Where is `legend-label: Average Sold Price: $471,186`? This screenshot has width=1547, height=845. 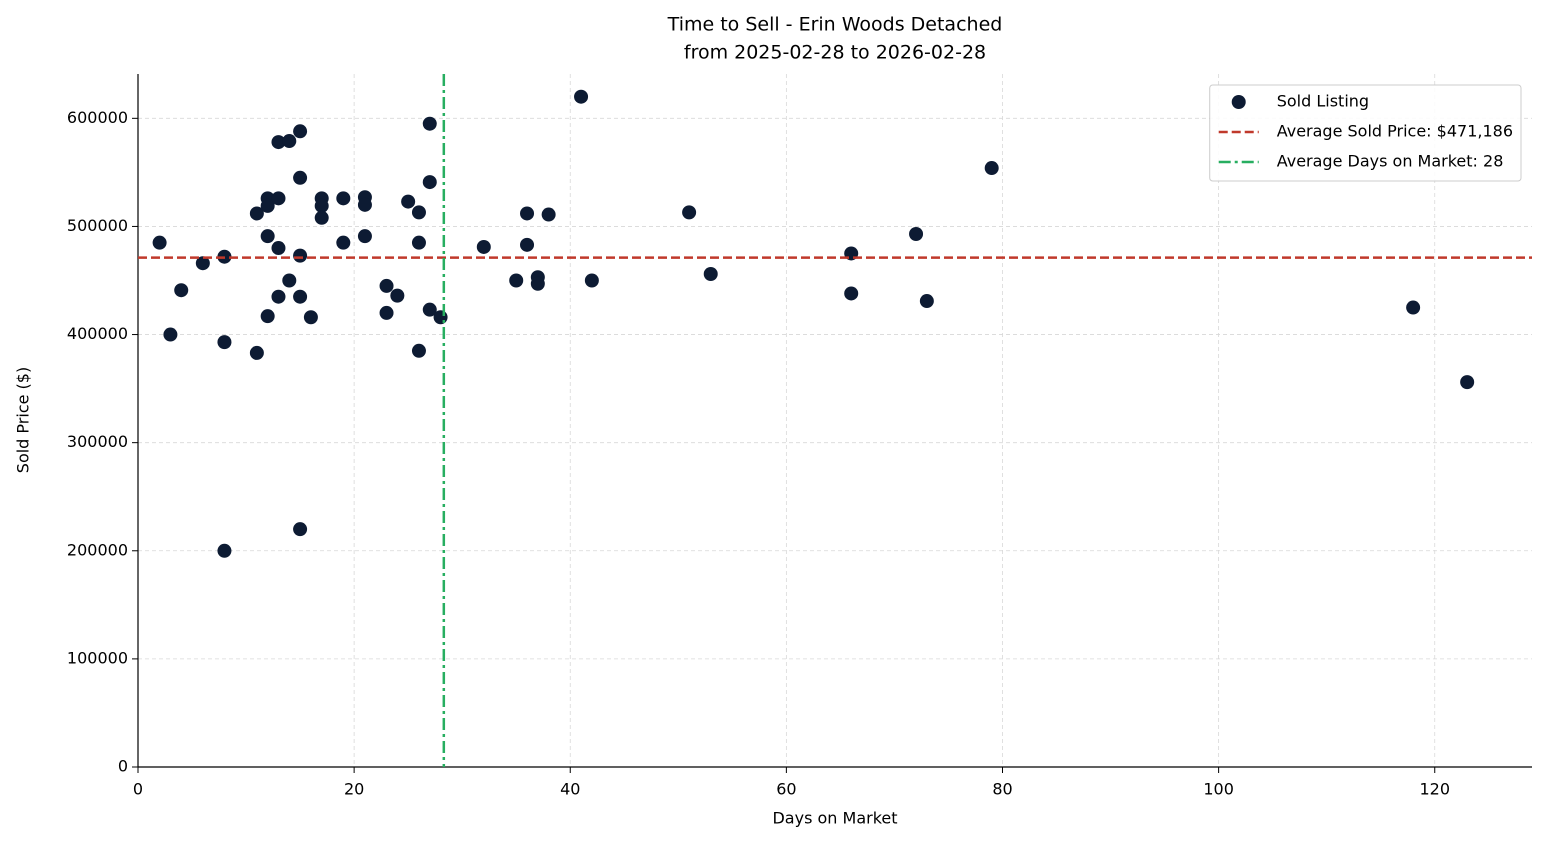 legend-label: Average Sold Price: $471,186 is located at coordinates (1395, 131).